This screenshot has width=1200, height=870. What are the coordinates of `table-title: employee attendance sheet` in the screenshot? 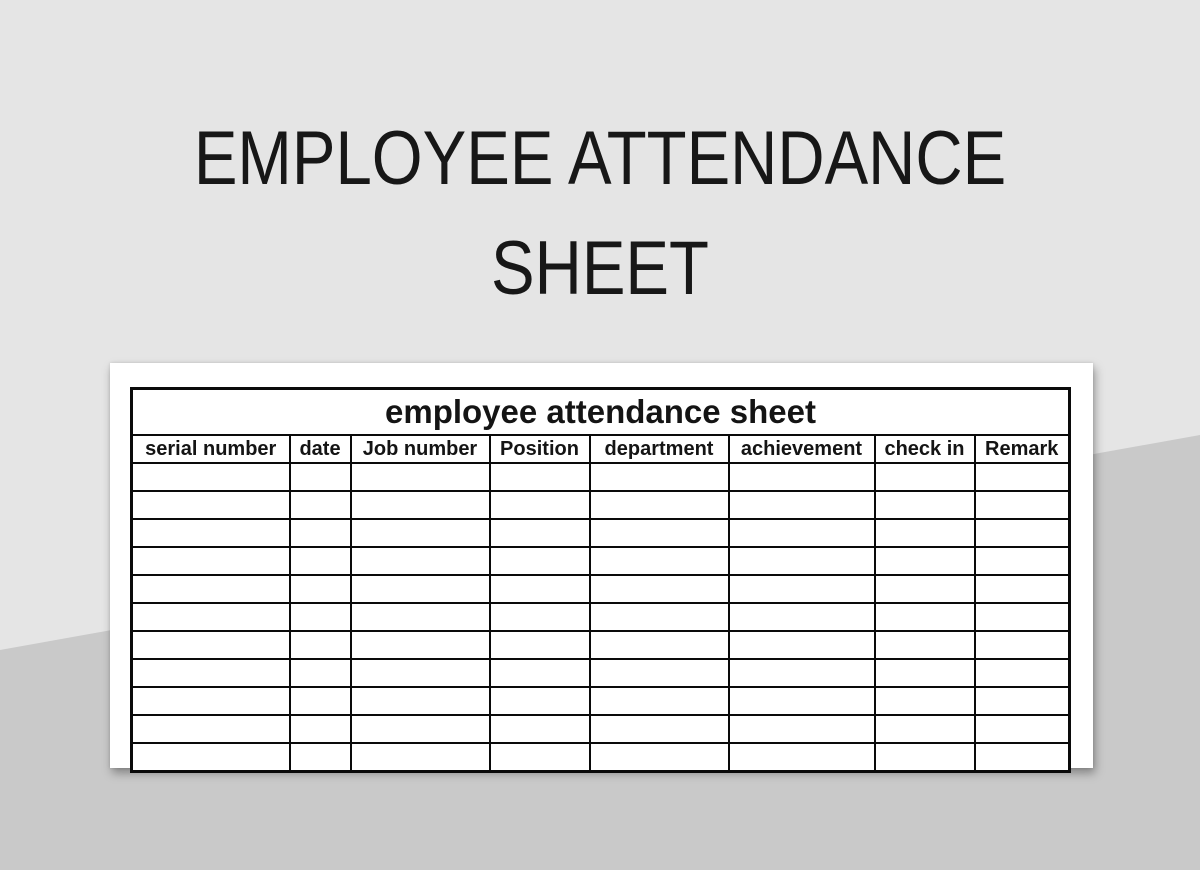 It's located at (600, 411).